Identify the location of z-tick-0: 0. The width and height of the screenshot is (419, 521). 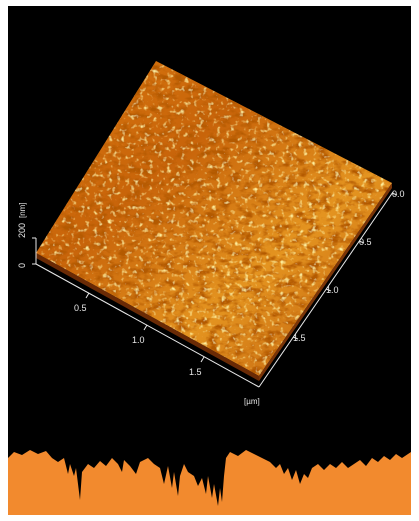
(22, 265).